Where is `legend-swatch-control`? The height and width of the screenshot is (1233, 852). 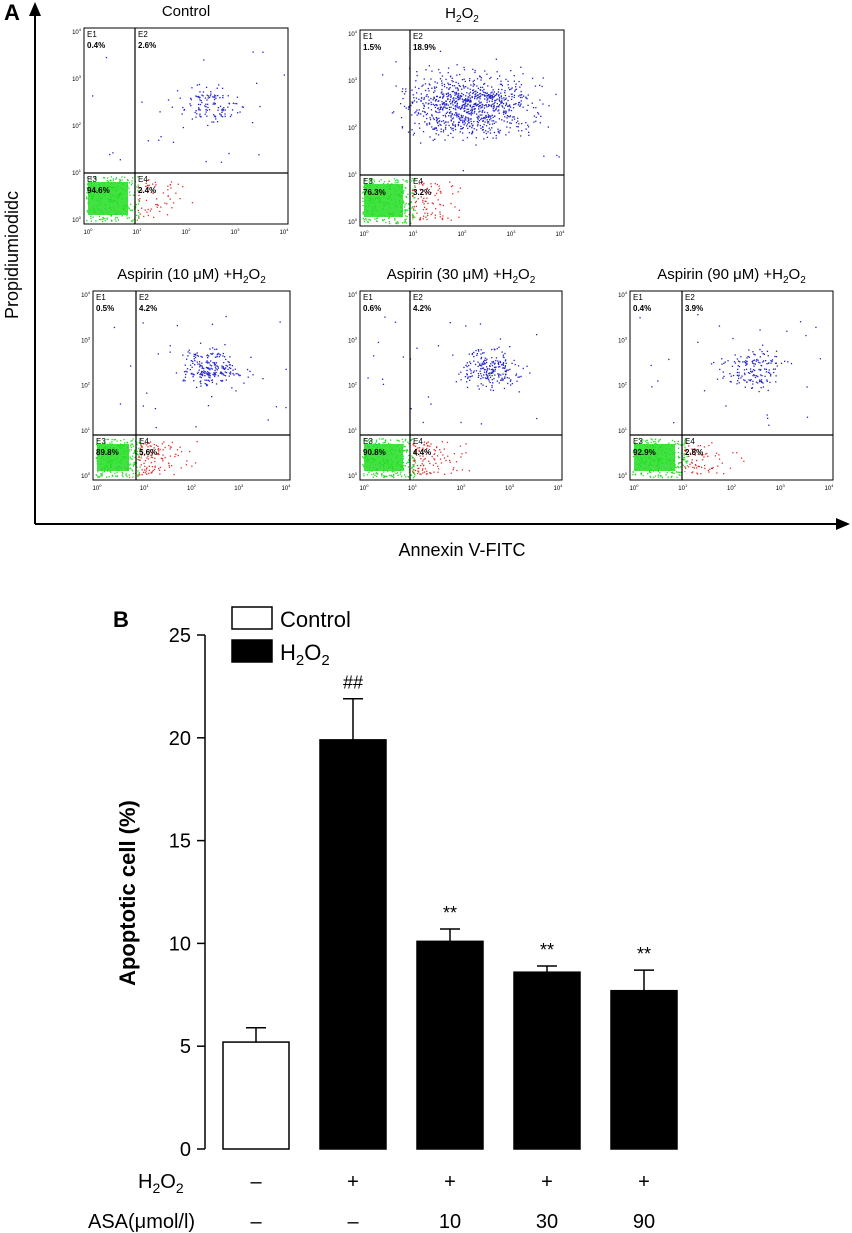 legend-swatch-control is located at coordinates (252, 618).